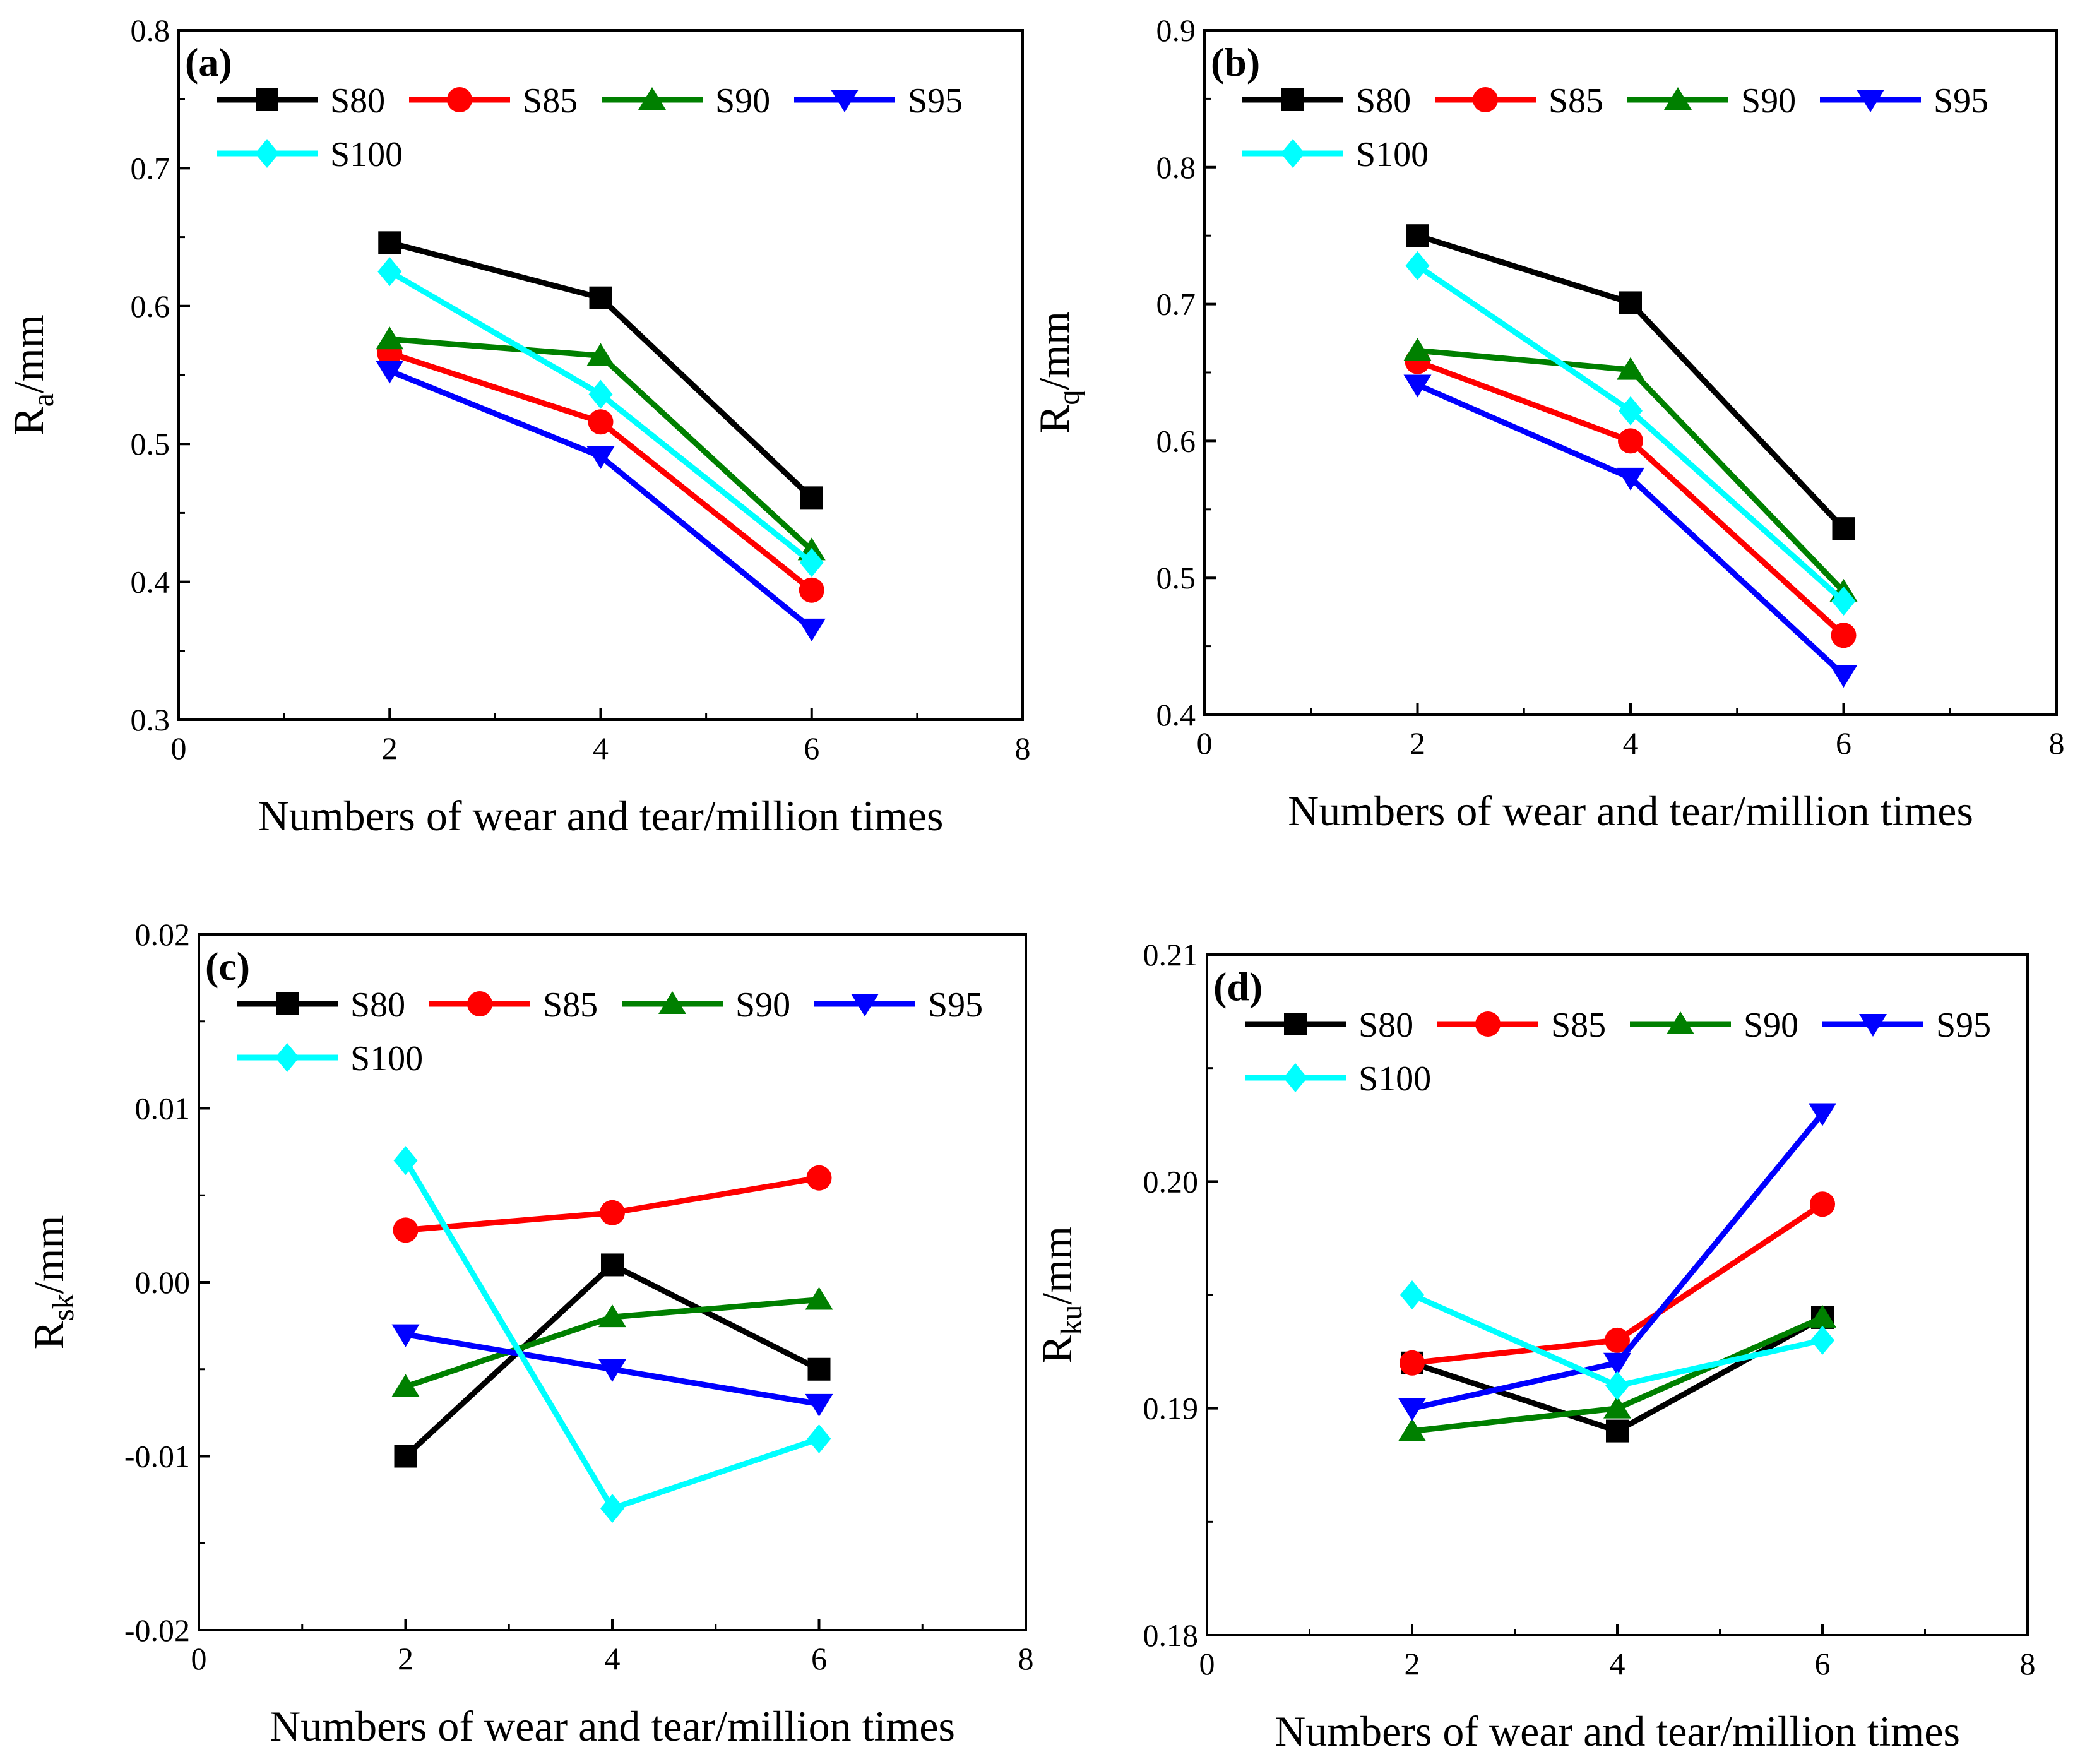  What do you see at coordinates (150, 719) in the screenshot?
I see `y-tick-label: 0.3` at bounding box center [150, 719].